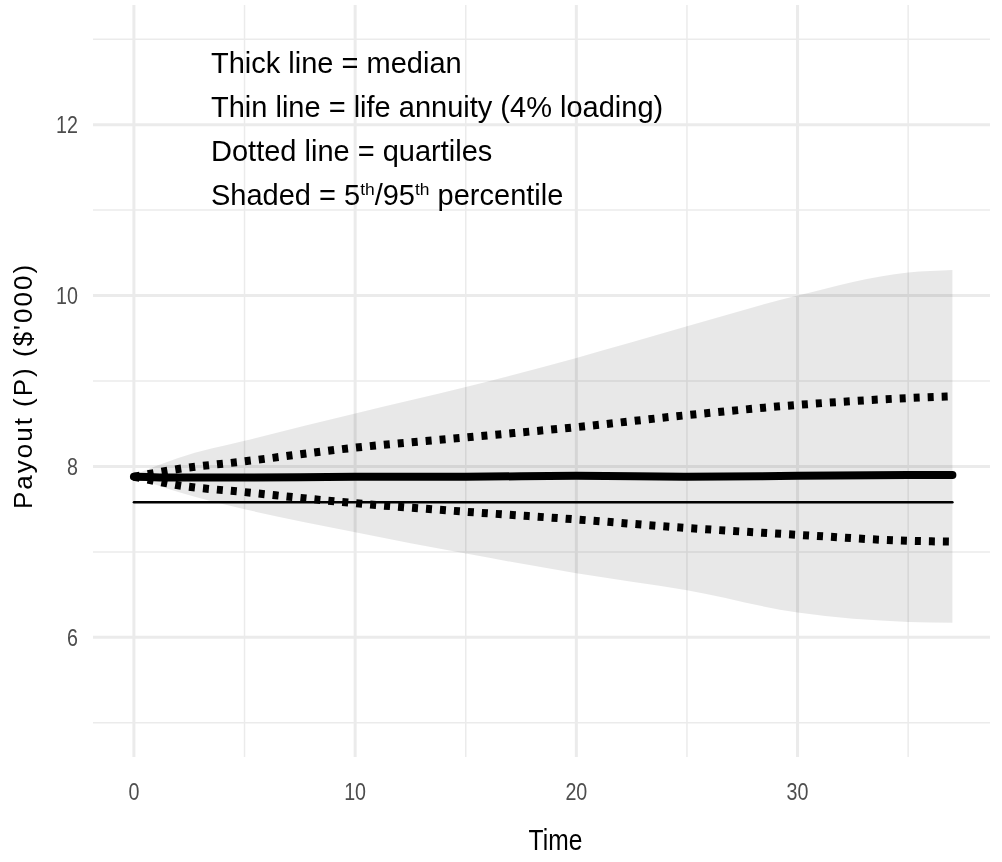  Describe the element at coordinates (387, 195) in the screenshot. I see `annotation: Shaded = 5$^{th}$/95$^{th}$ percentile` at that location.